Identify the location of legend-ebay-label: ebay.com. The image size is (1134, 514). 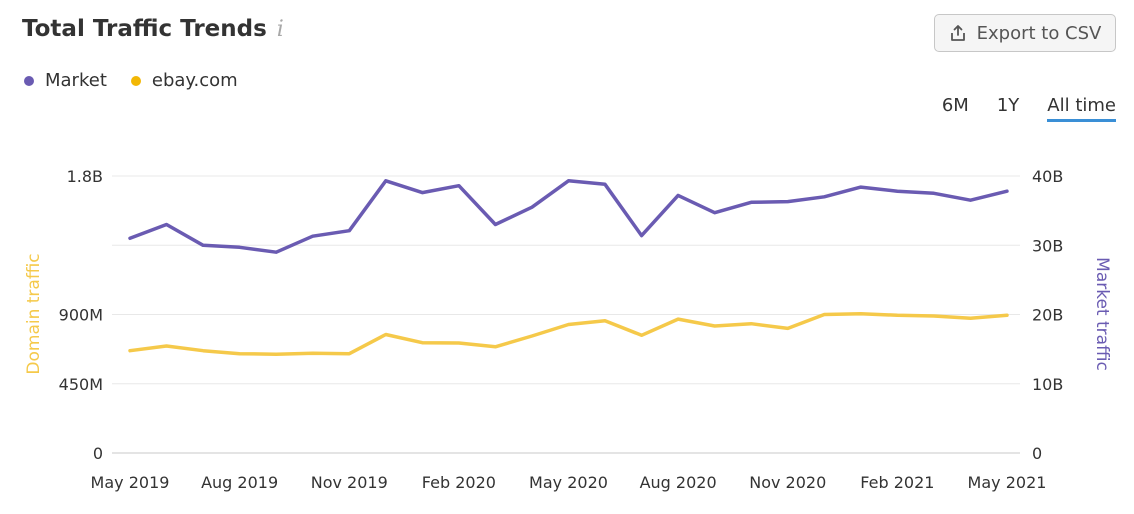
(194, 80).